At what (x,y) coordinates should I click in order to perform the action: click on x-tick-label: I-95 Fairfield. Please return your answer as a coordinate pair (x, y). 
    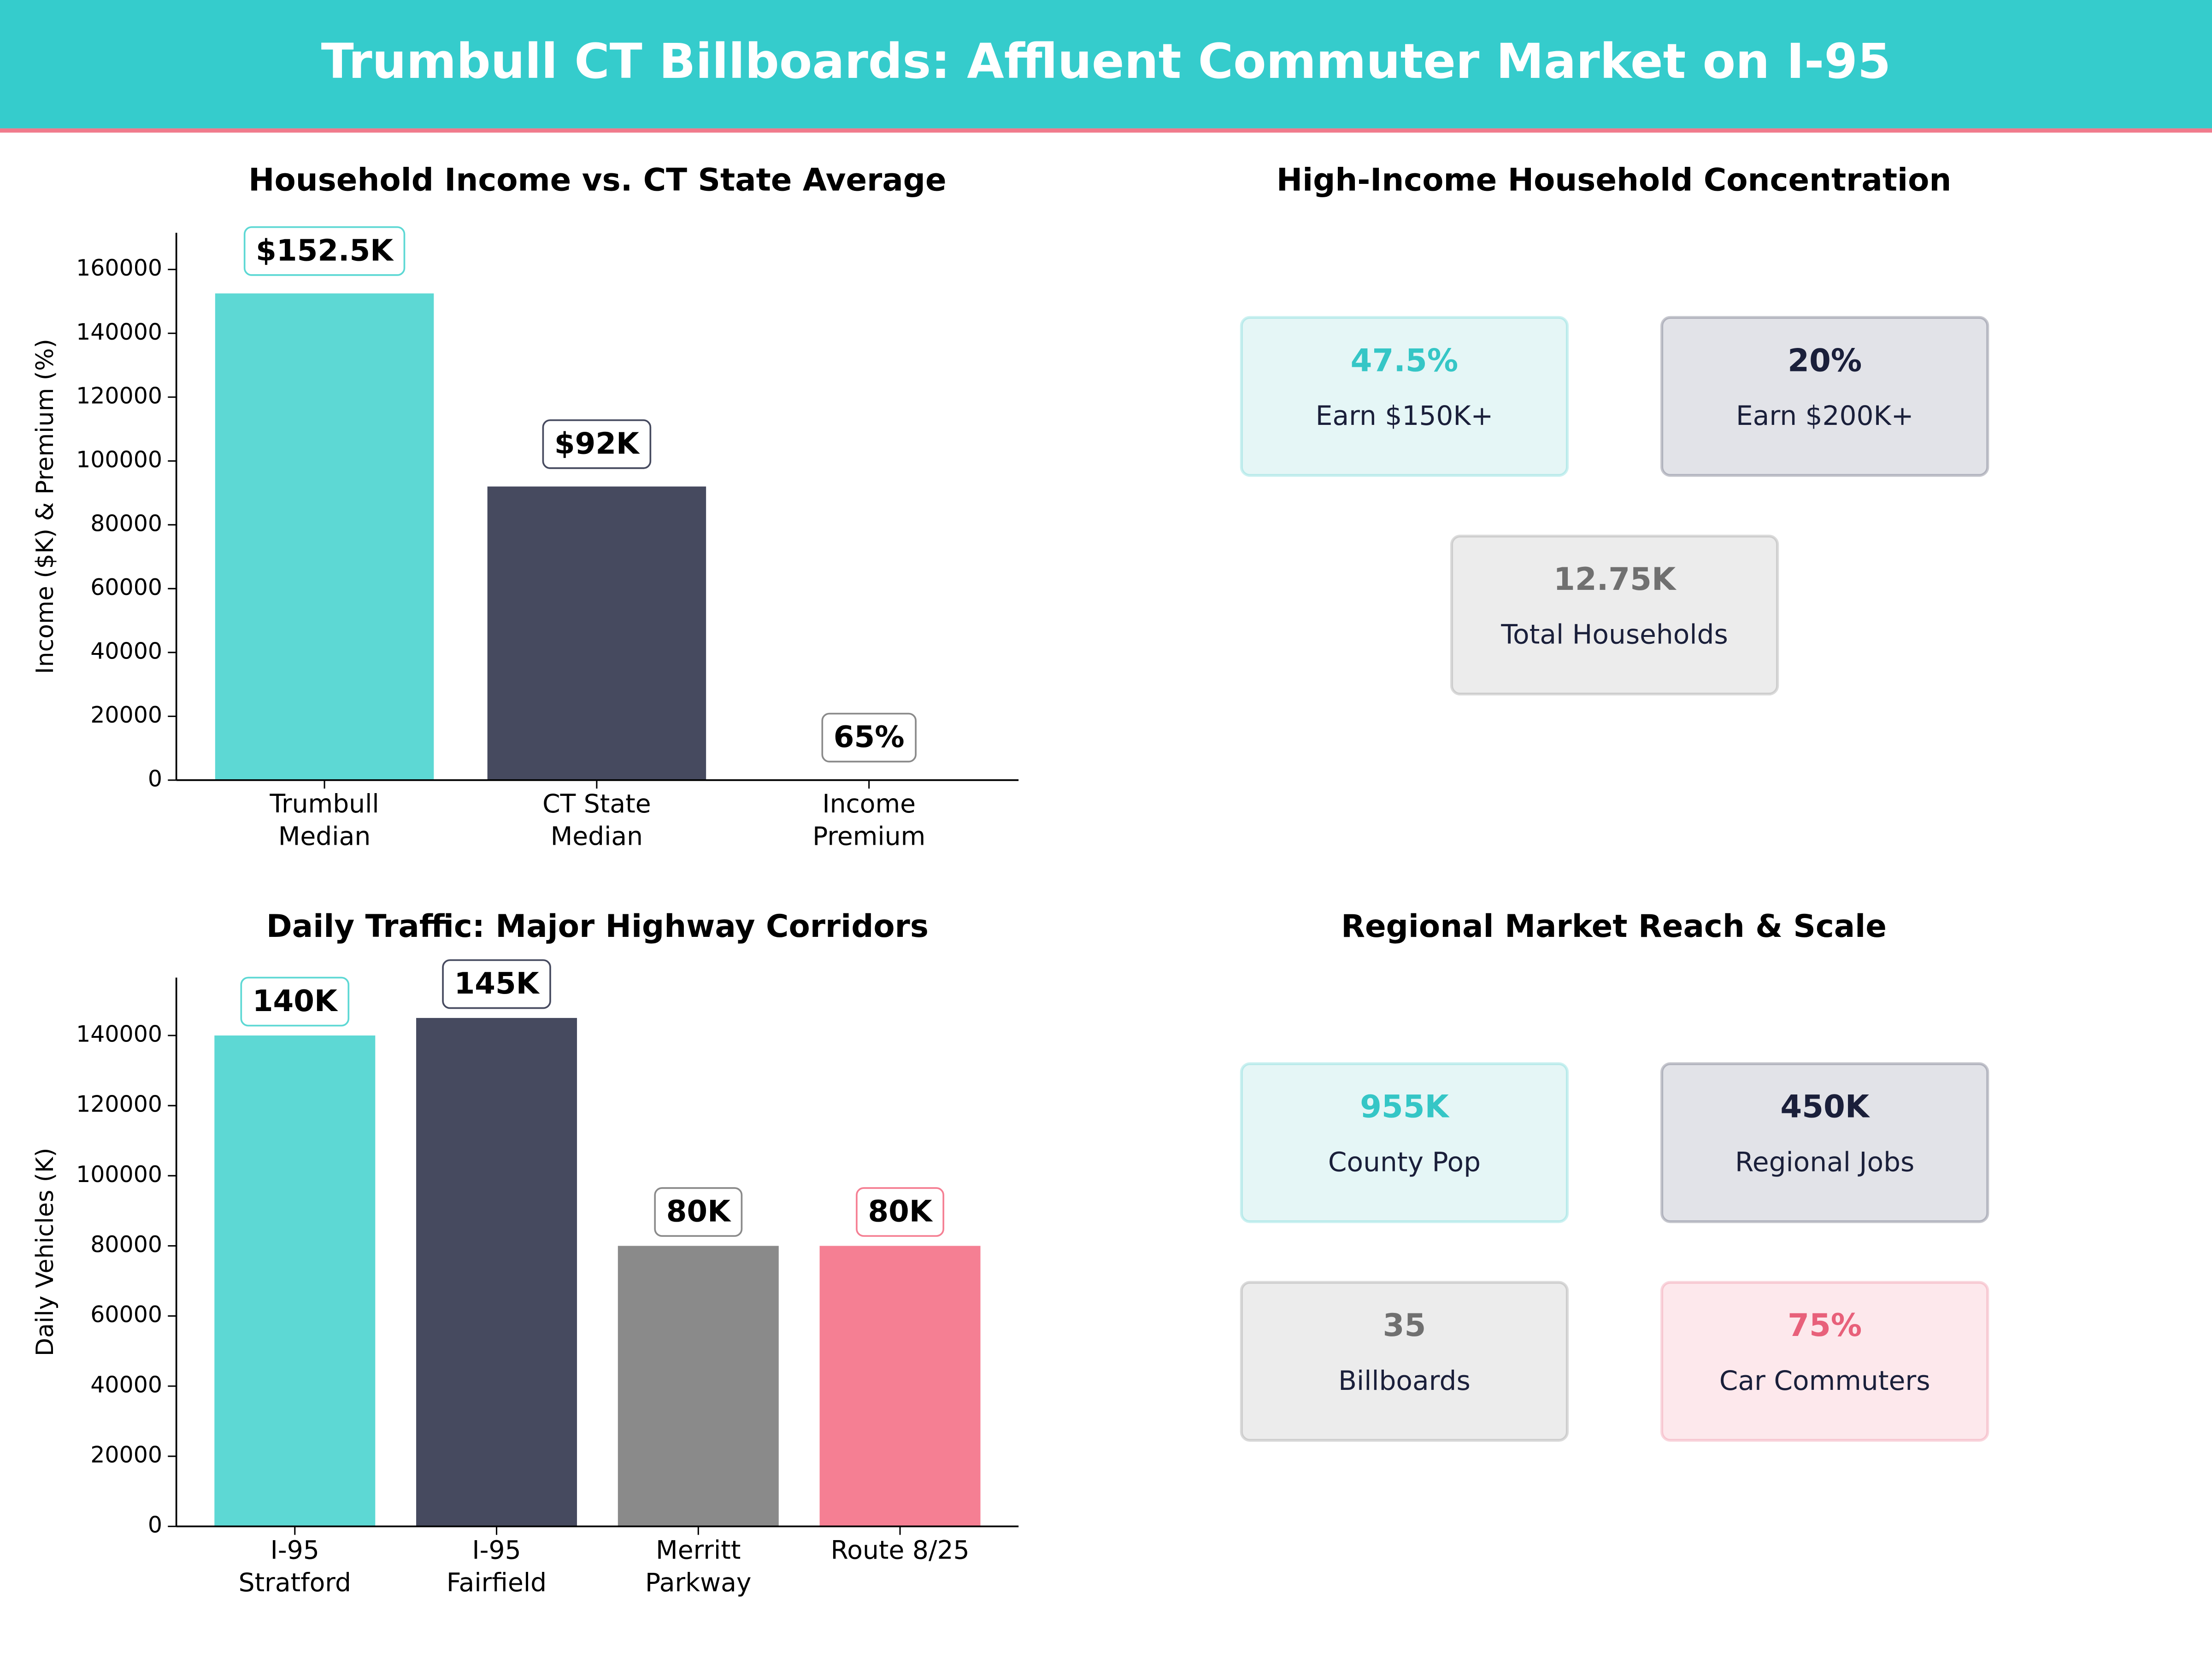
    Looking at the image, I should click on (497, 1566).